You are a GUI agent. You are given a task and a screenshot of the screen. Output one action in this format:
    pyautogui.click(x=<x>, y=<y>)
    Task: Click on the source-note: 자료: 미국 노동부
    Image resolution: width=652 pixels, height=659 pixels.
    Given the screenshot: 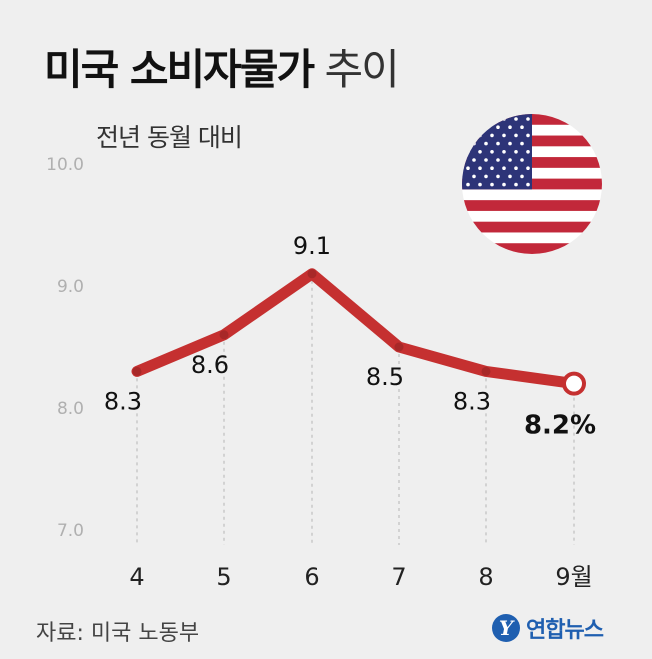 What is the action you would take?
    pyautogui.click(x=118, y=633)
    